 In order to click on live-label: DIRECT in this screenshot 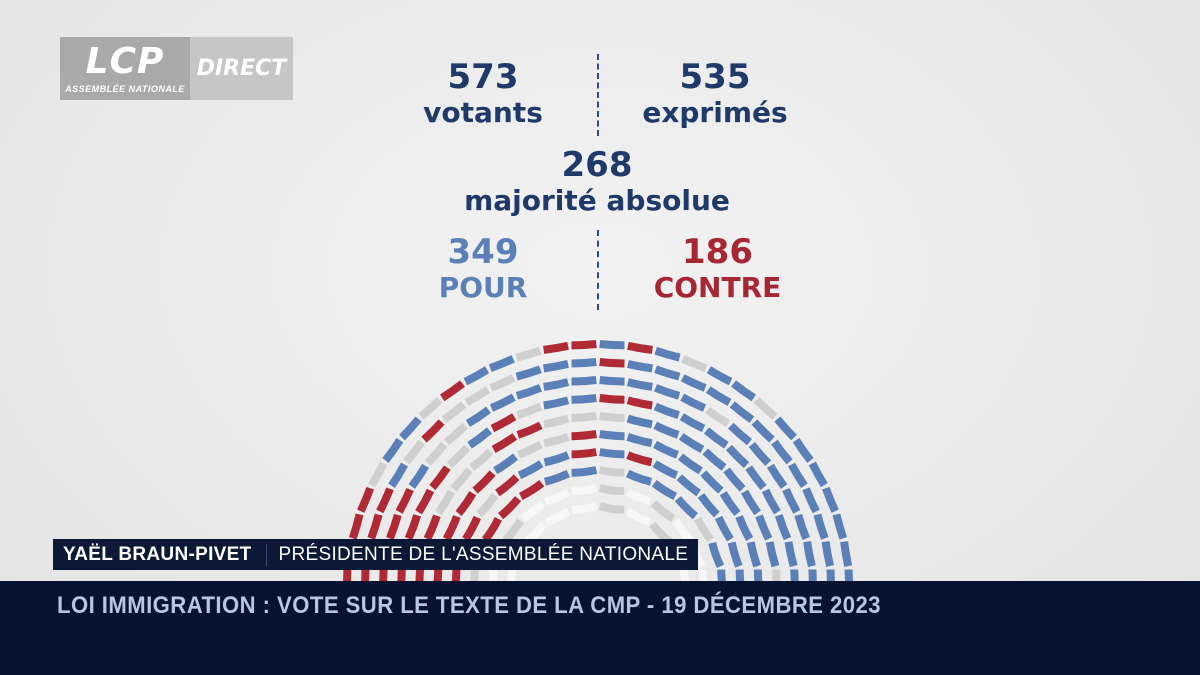, I will do `click(241, 68)`.